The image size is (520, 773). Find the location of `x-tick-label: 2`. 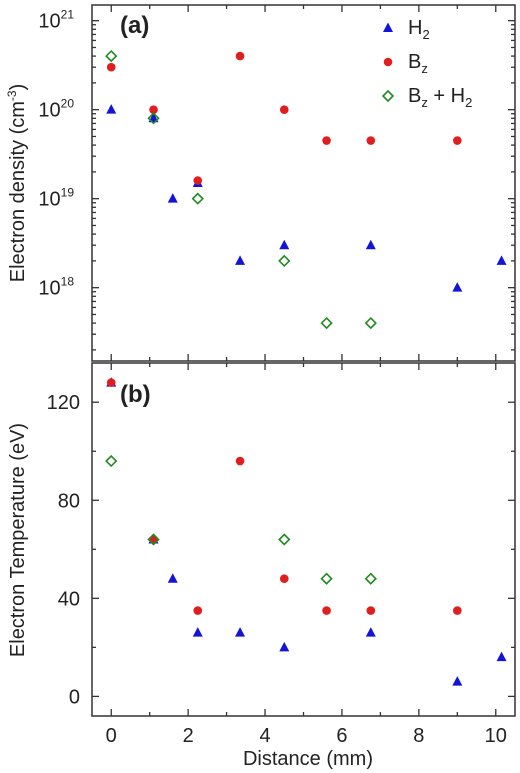

x-tick-label: 2 is located at coordinates (188, 736).